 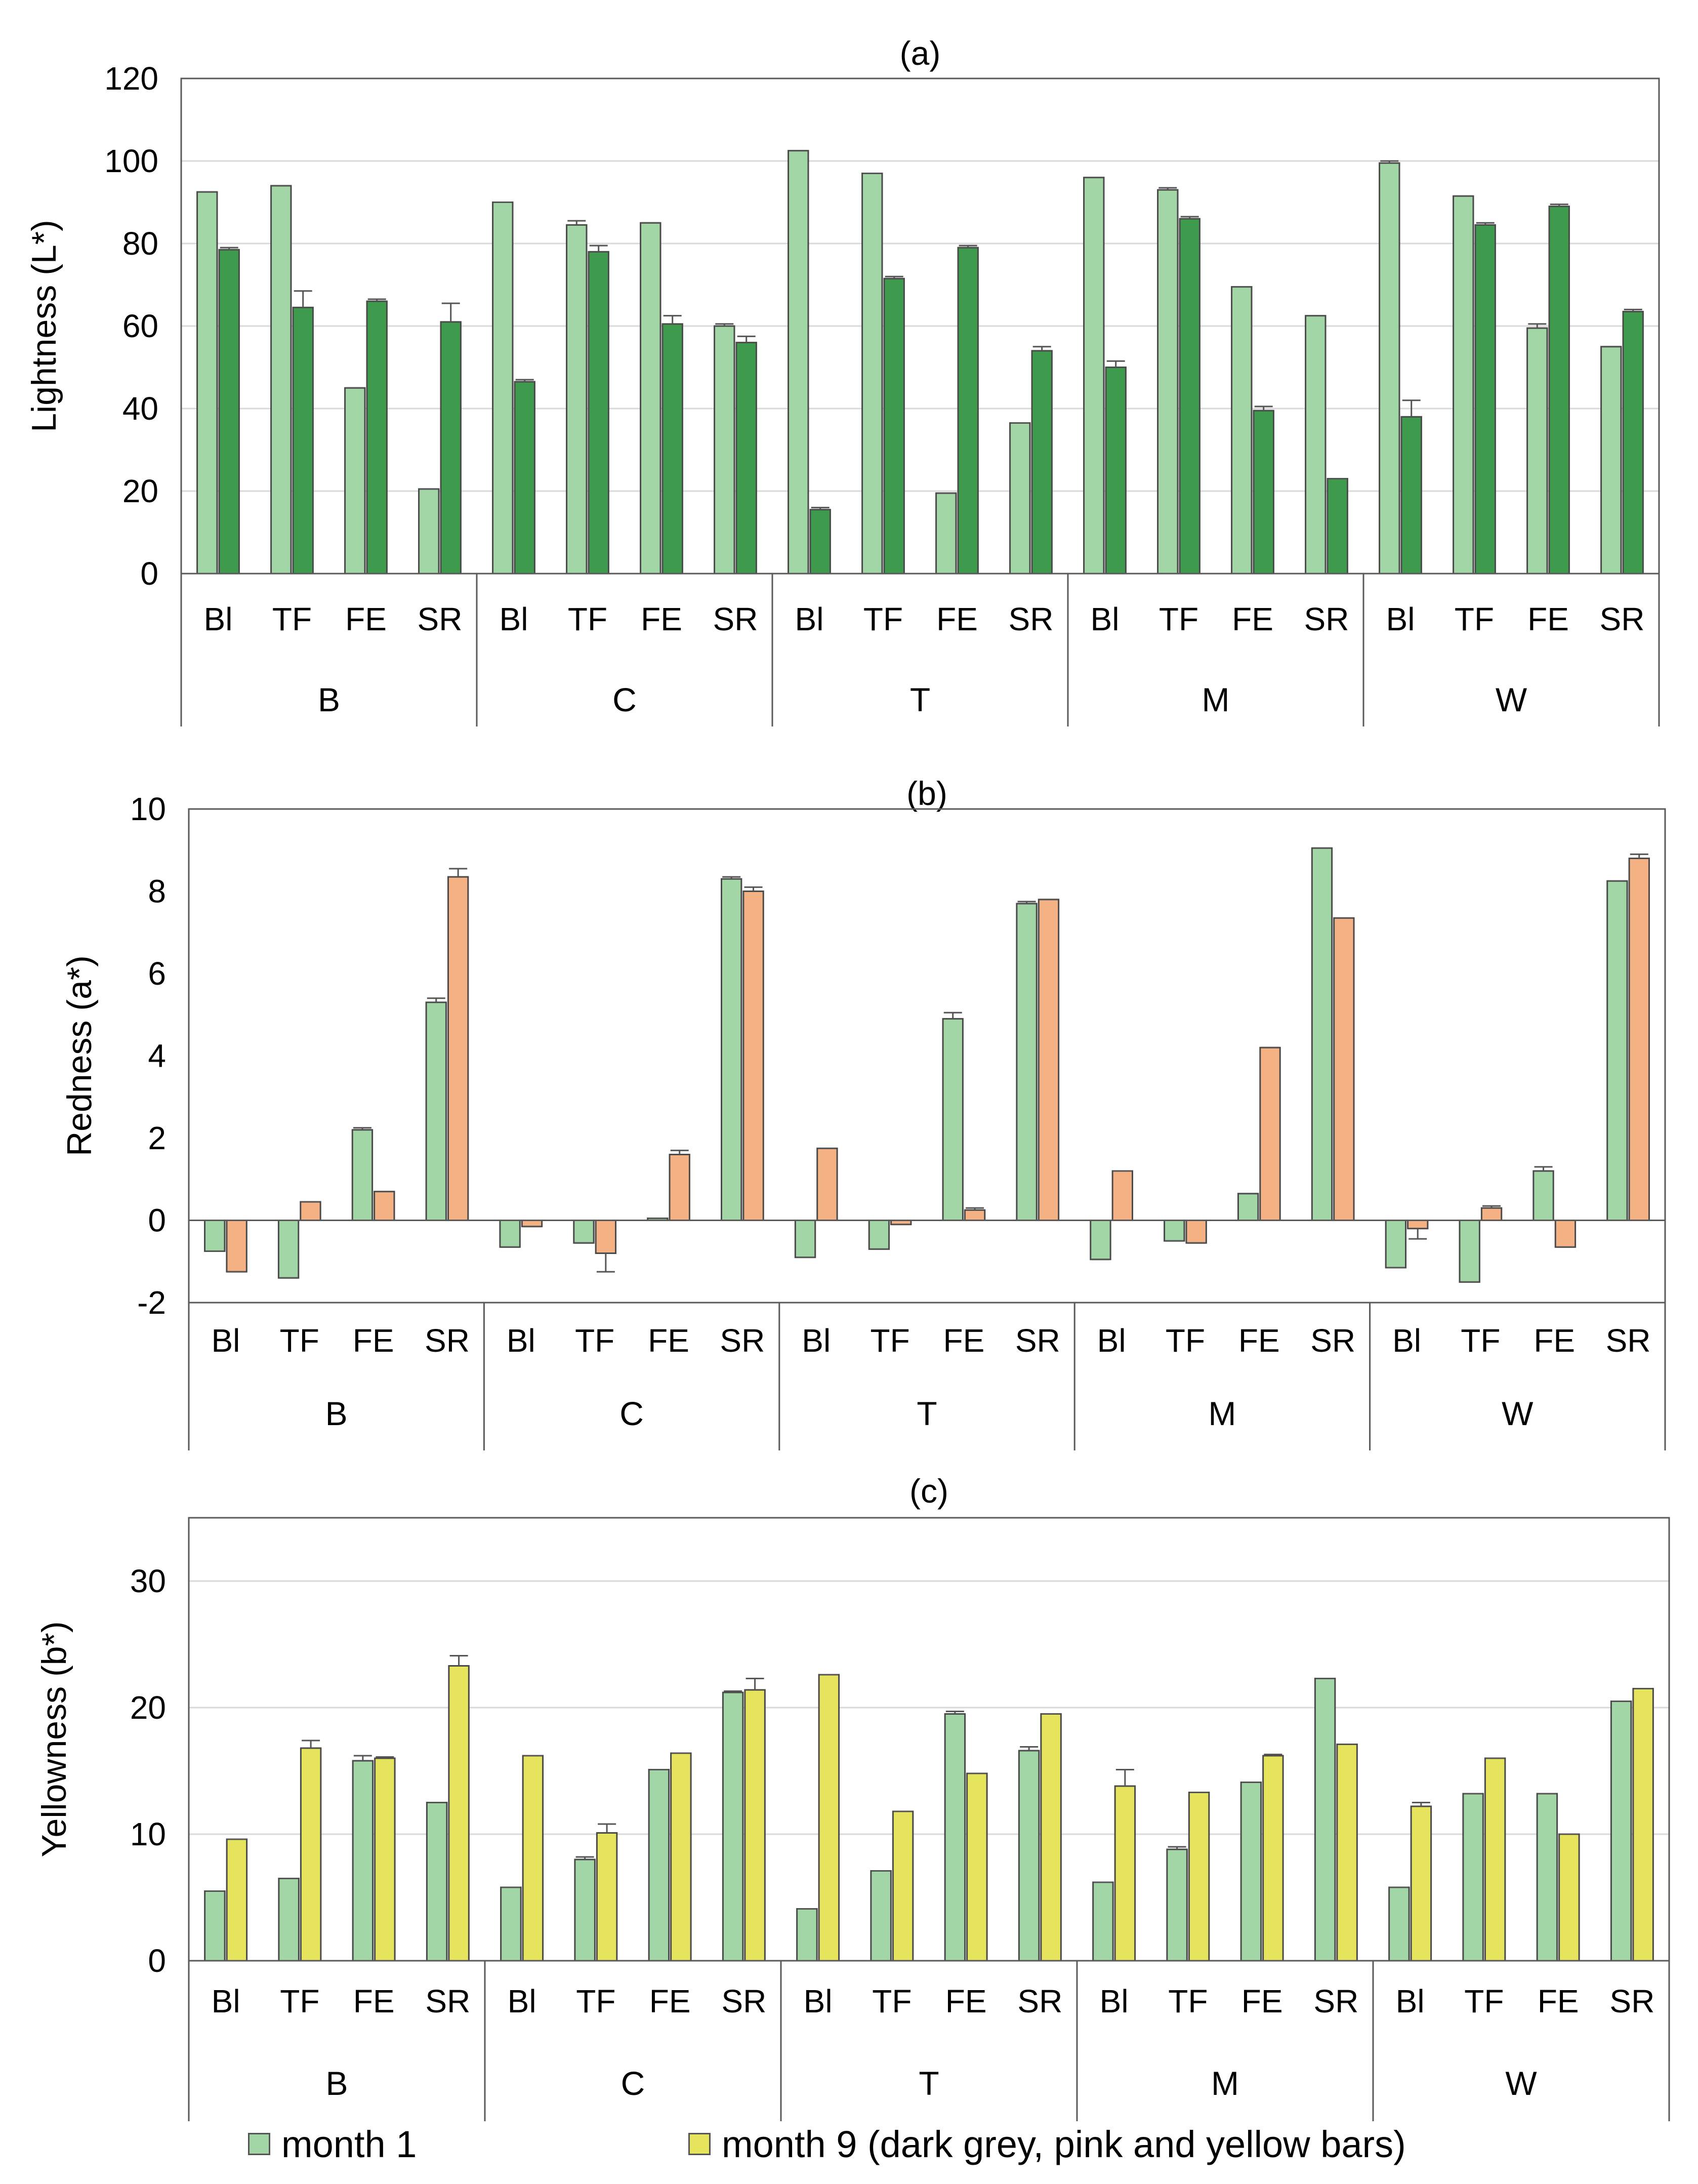 I want to click on chart-title: (b), so click(x=926, y=793).